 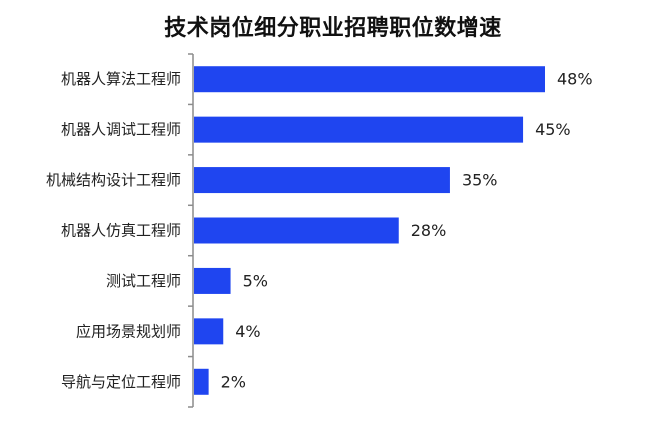 I want to click on y-axis-ticks, so click(x=190, y=230).